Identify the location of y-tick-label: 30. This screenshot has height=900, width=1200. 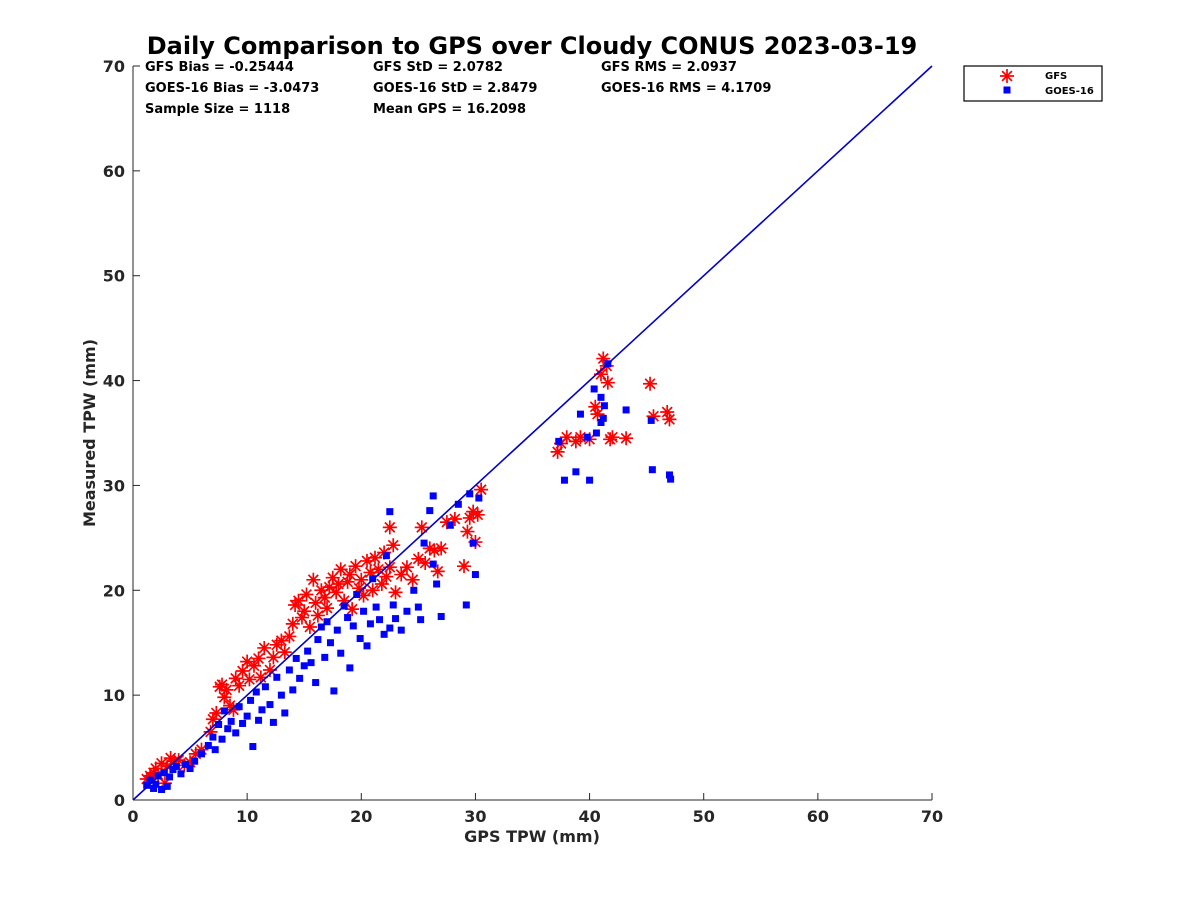
(114, 485).